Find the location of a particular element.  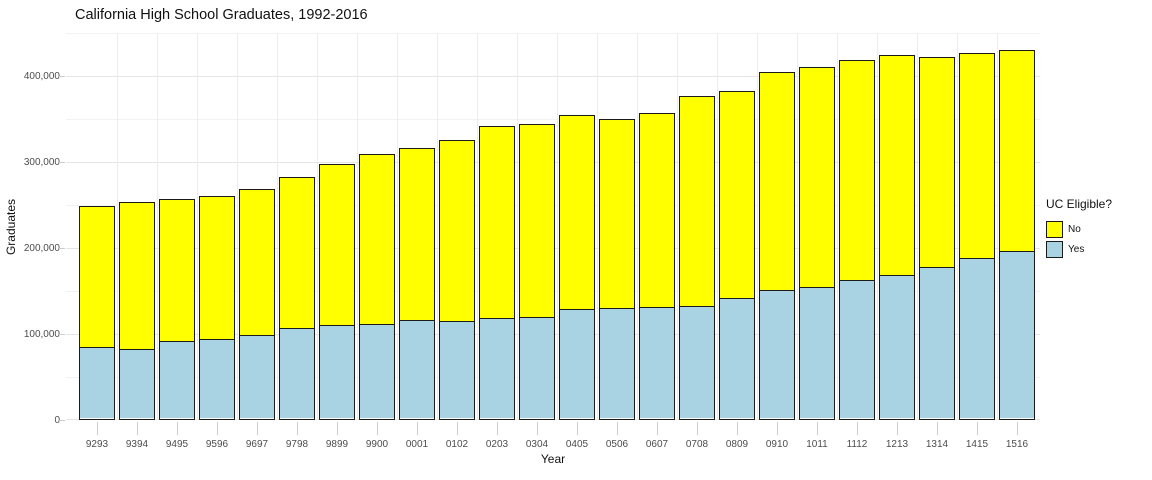

gridline-minor is located at coordinates (553, 119).